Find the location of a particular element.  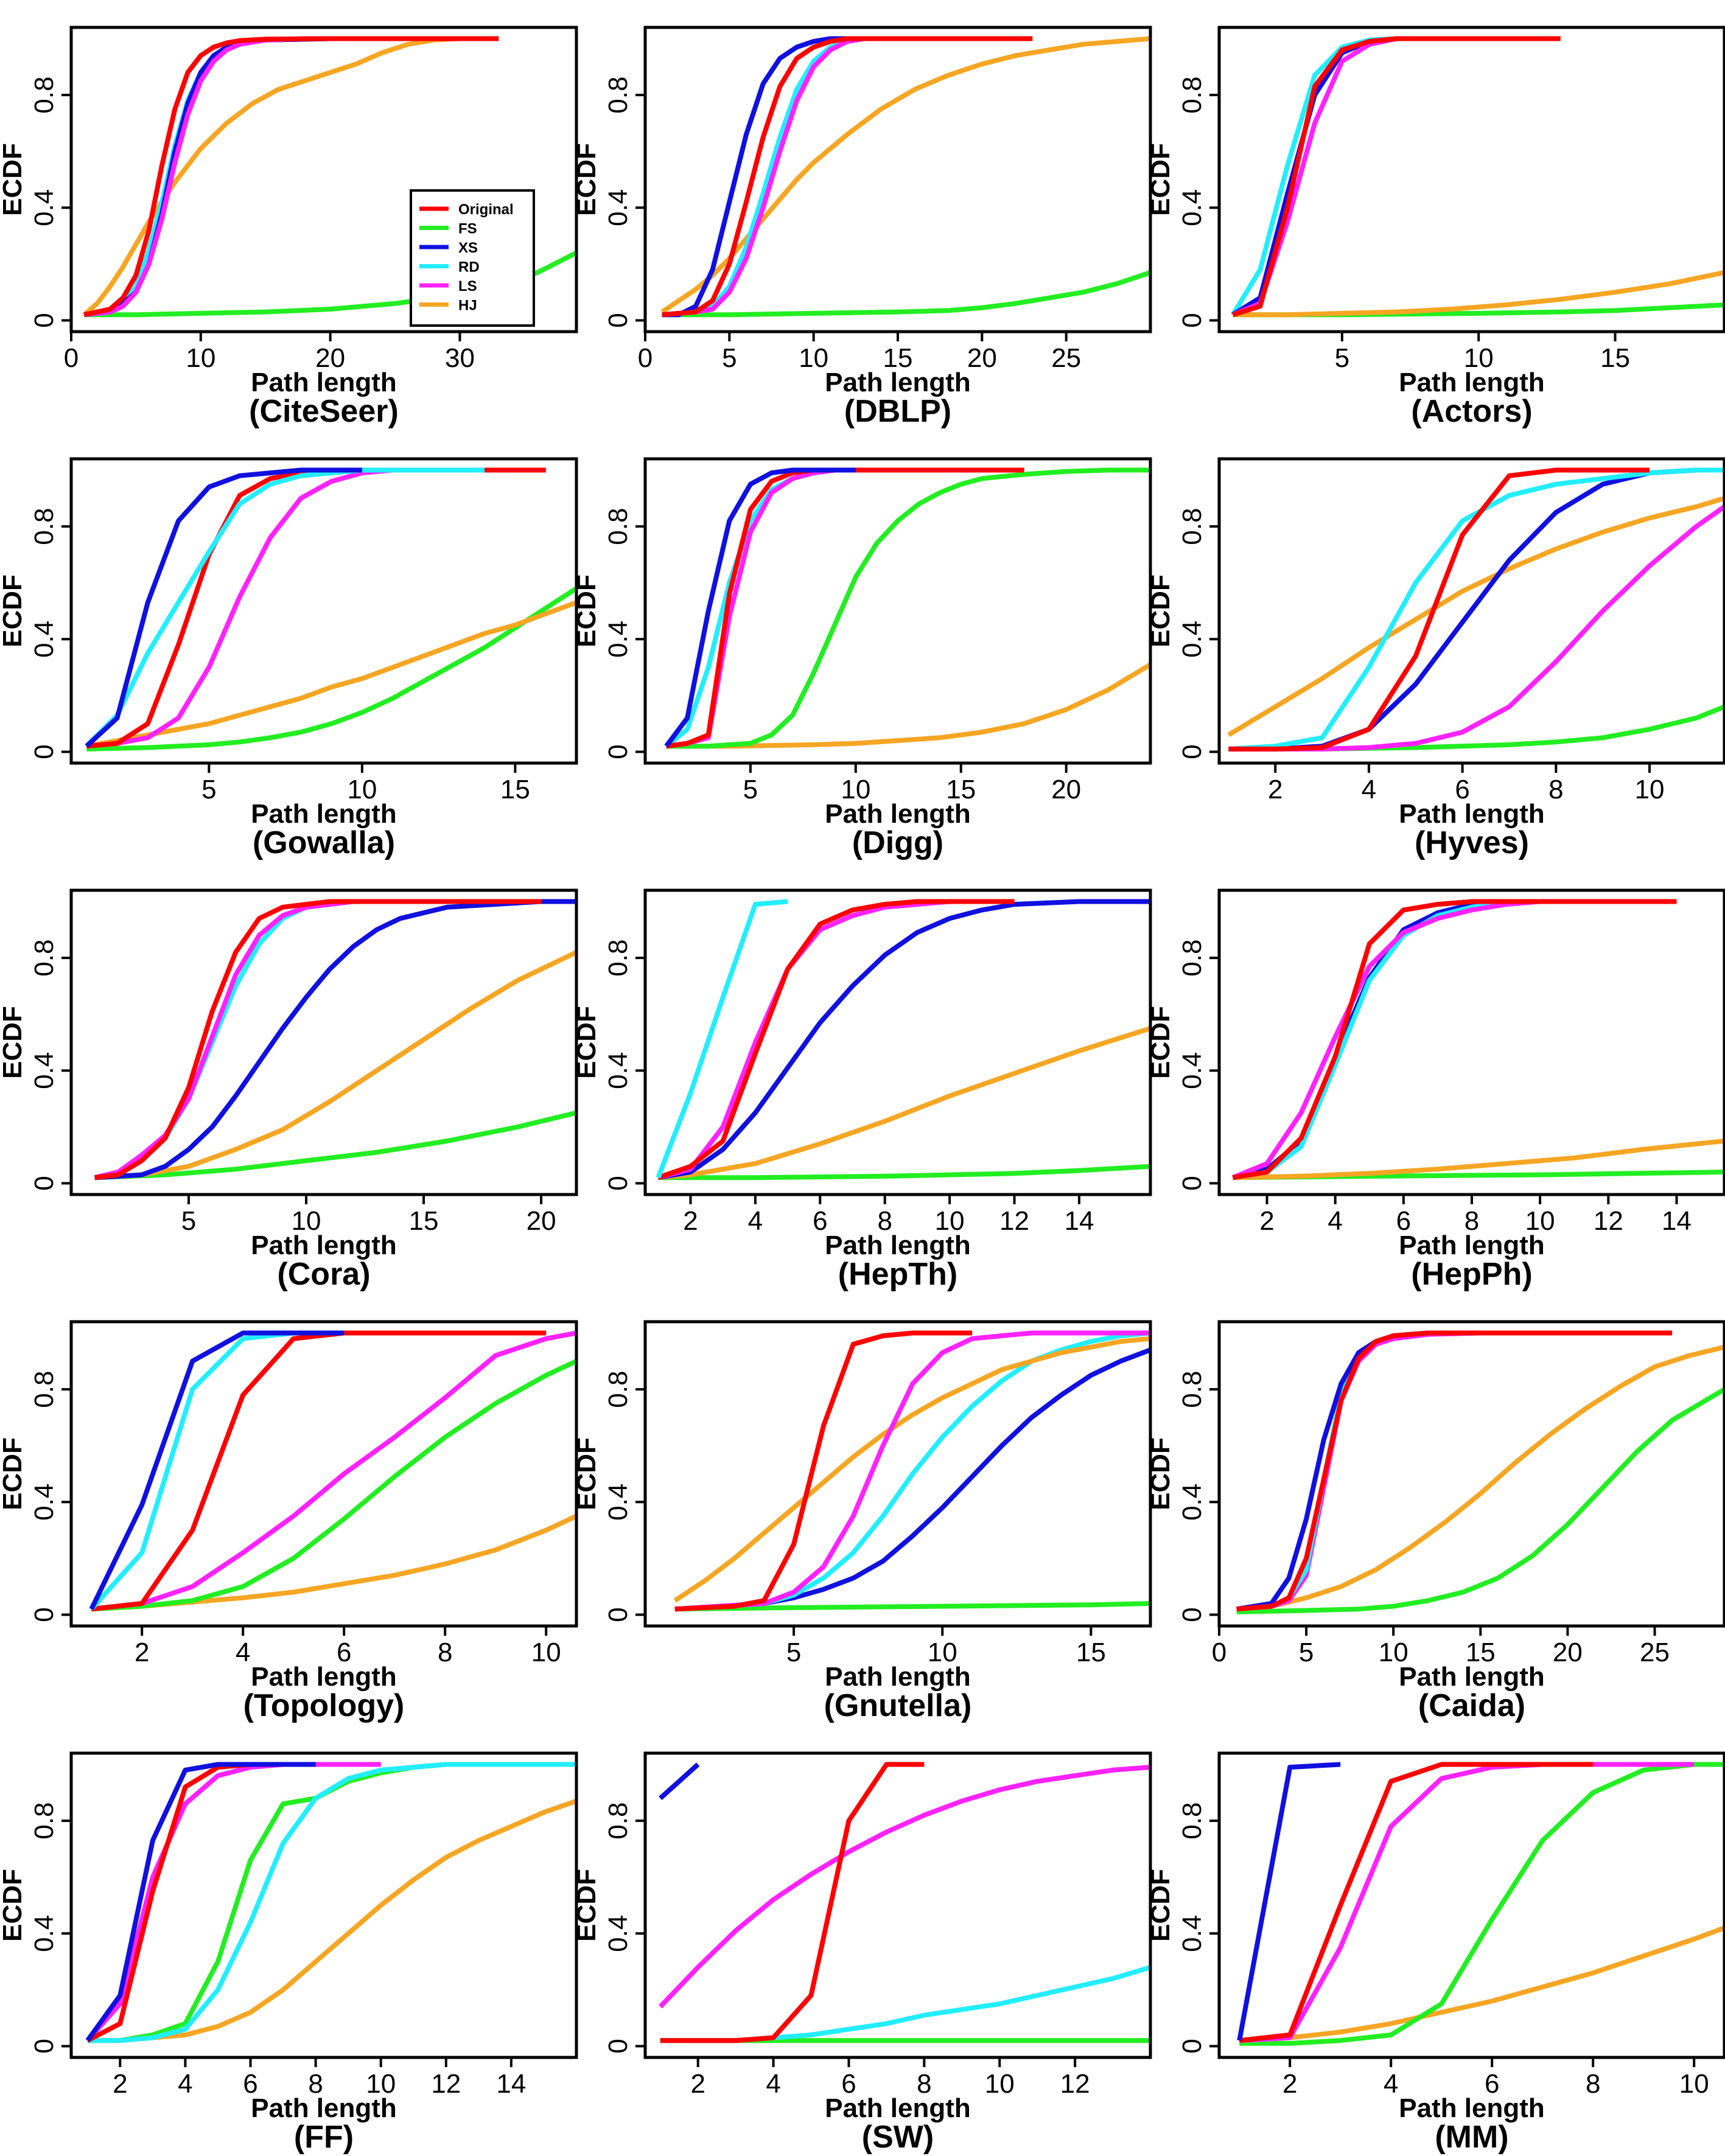

legend-label-xs: XS is located at coordinates (468, 248).